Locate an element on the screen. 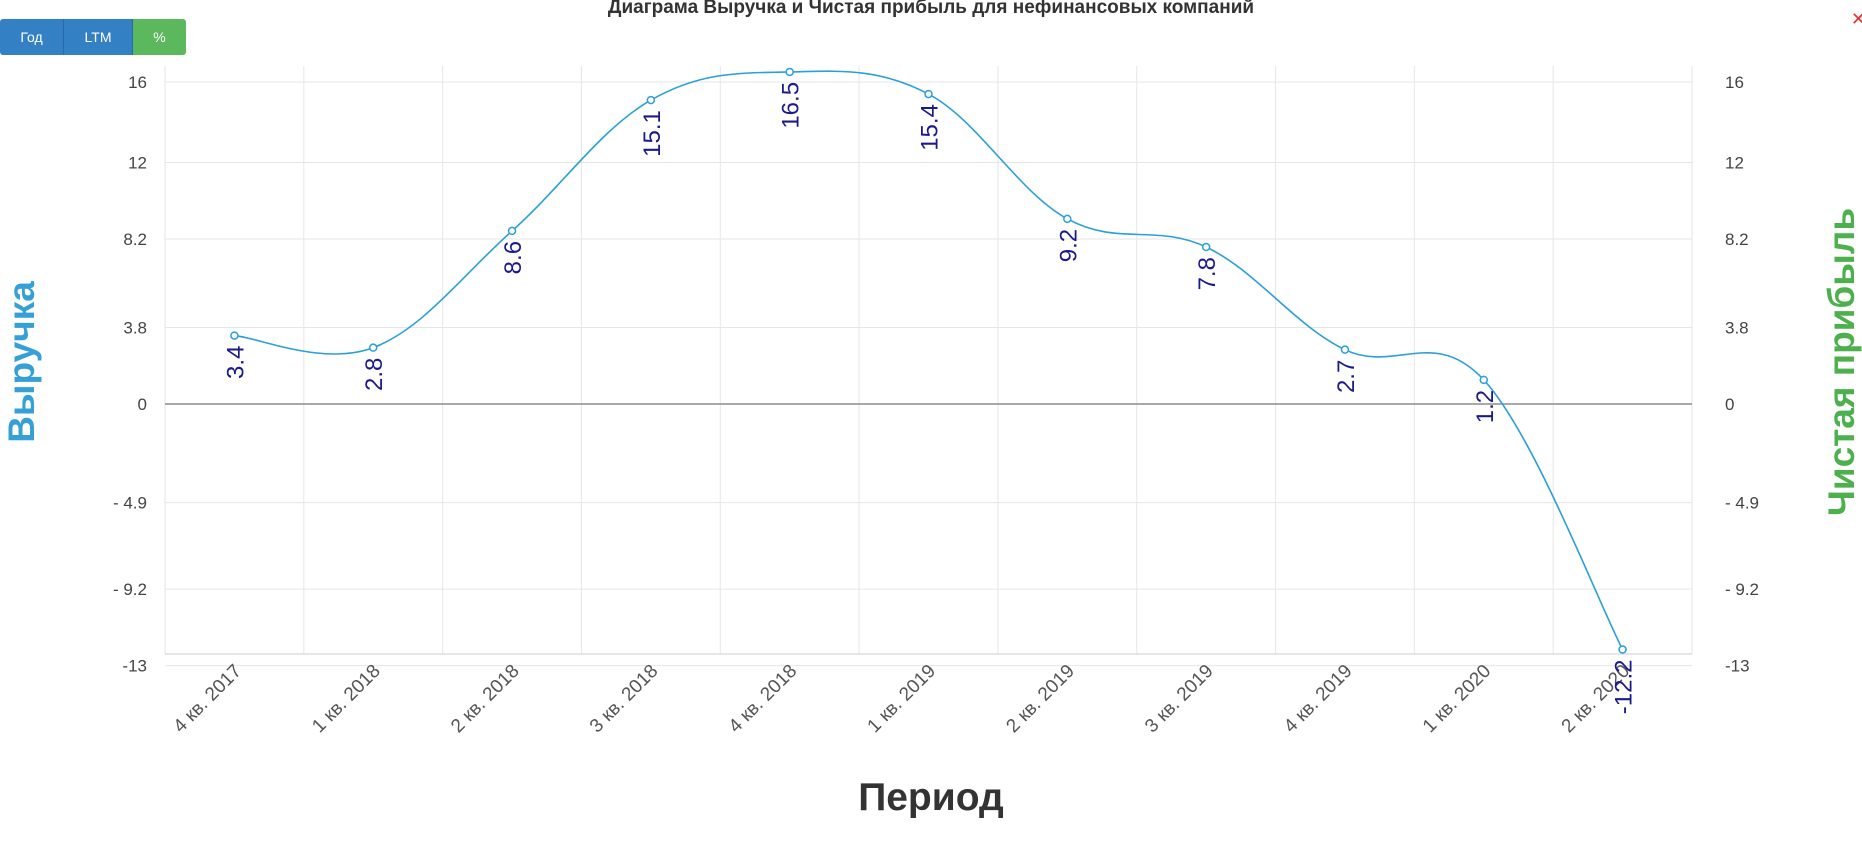 The width and height of the screenshot is (1862, 851). data-label: -12.2 is located at coordinates (1624, 687).